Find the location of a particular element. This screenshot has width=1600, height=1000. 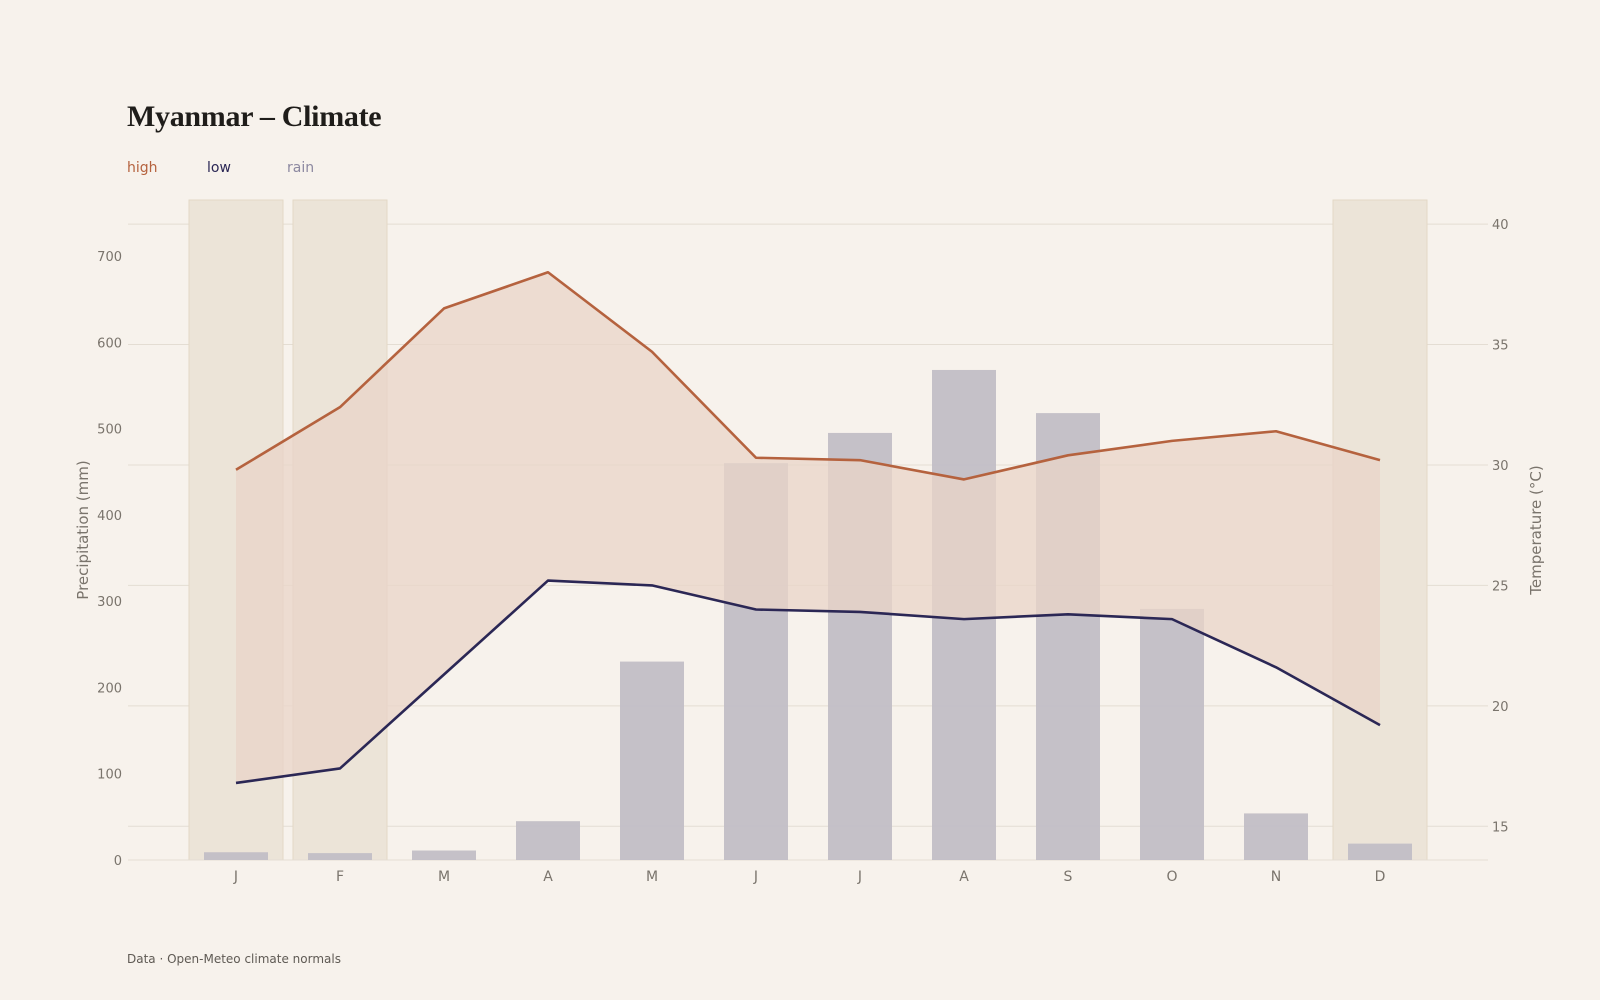

x-tick-label: S is located at coordinates (1068, 877).